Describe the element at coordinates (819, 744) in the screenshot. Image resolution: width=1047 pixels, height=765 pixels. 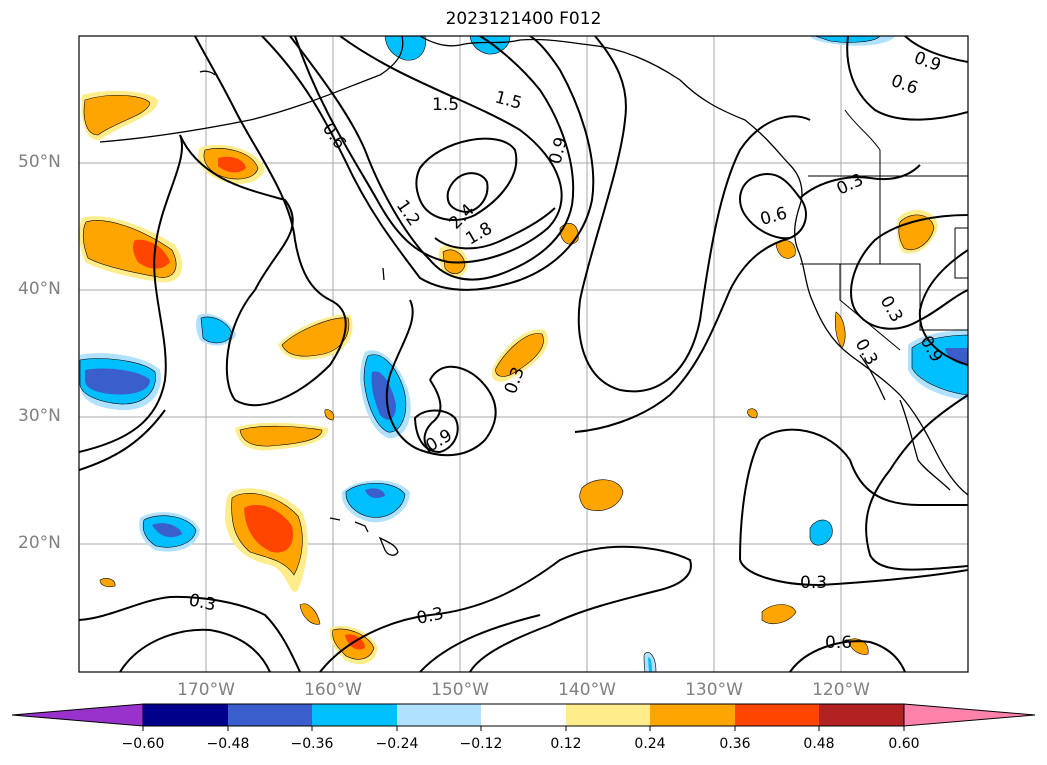
I see `colorbar-tick-label: 0.48` at that location.